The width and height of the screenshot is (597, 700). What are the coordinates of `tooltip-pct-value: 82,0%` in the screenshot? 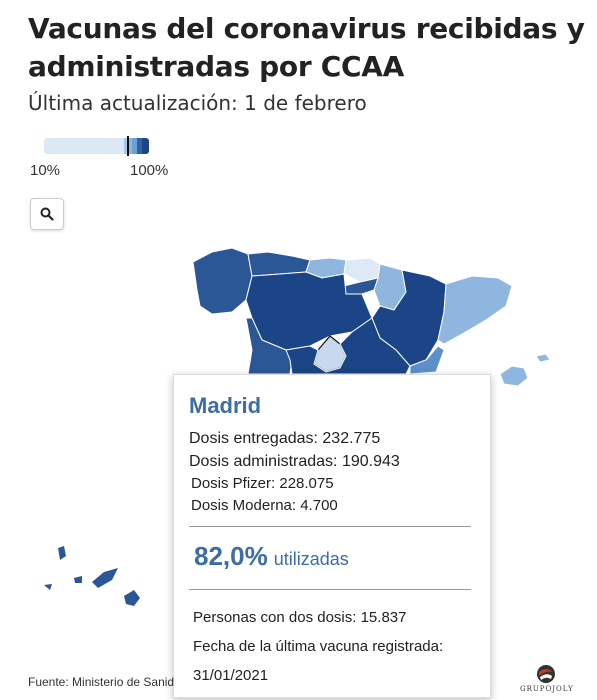 It's located at (231, 556).